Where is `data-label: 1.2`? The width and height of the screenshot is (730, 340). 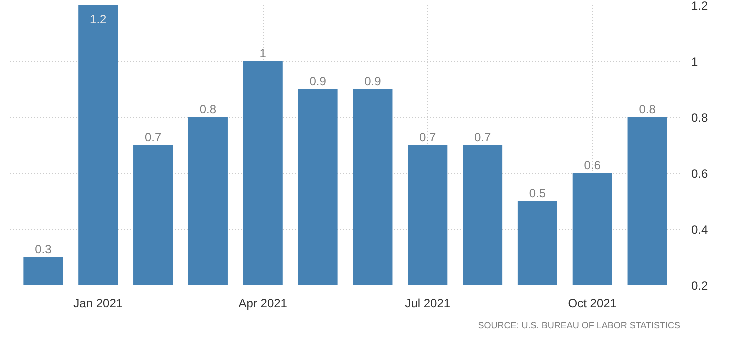
data-label: 1.2 is located at coordinates (99, 19).